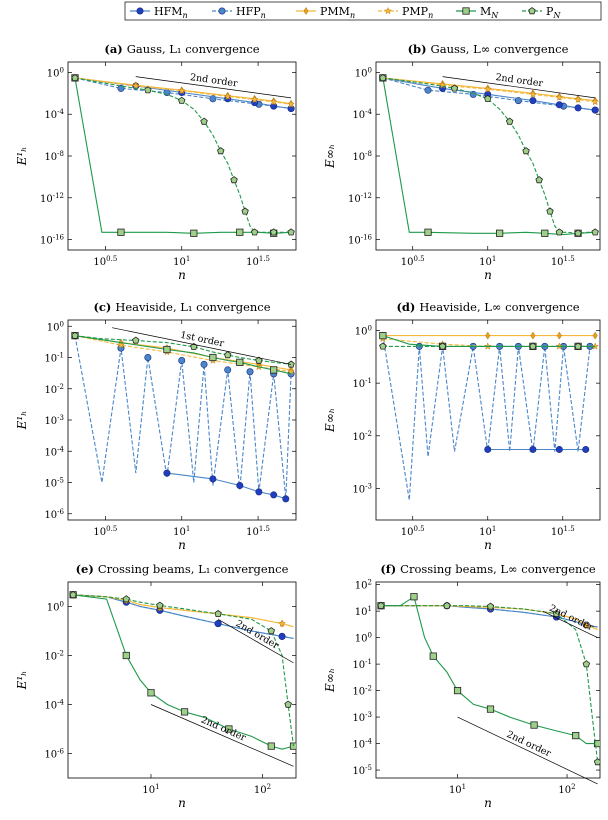  Describe the element at coordinates (490, 684) in the screenshot. I see `series-pn-f` at that location.